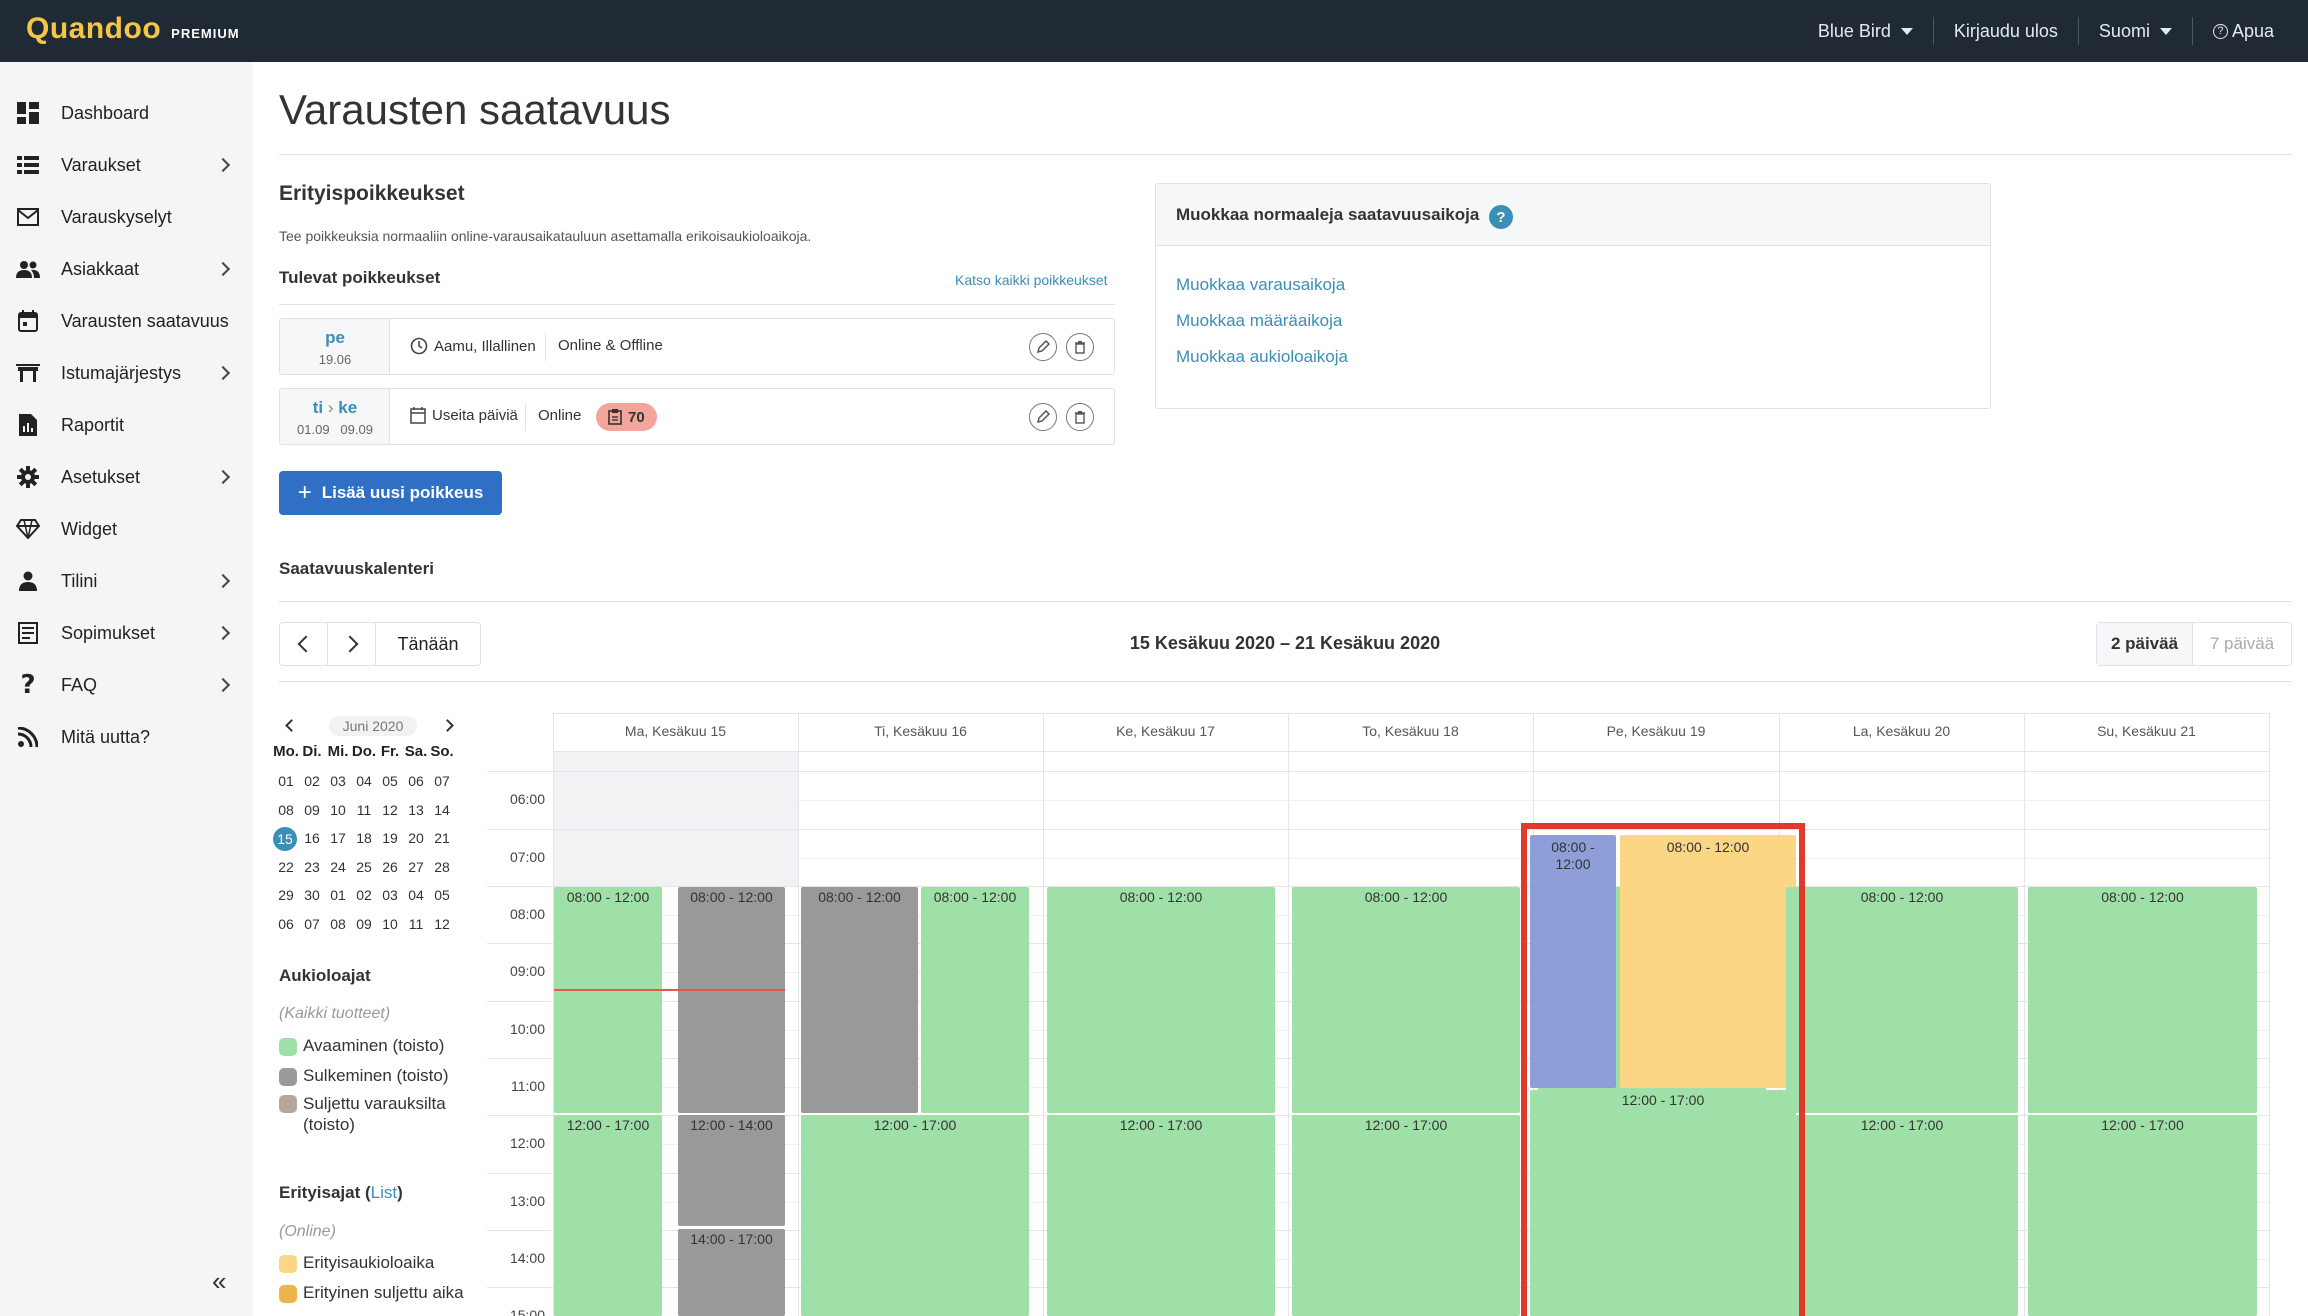  I want to click on reservation-count-badge: 70, so click(626, 417).